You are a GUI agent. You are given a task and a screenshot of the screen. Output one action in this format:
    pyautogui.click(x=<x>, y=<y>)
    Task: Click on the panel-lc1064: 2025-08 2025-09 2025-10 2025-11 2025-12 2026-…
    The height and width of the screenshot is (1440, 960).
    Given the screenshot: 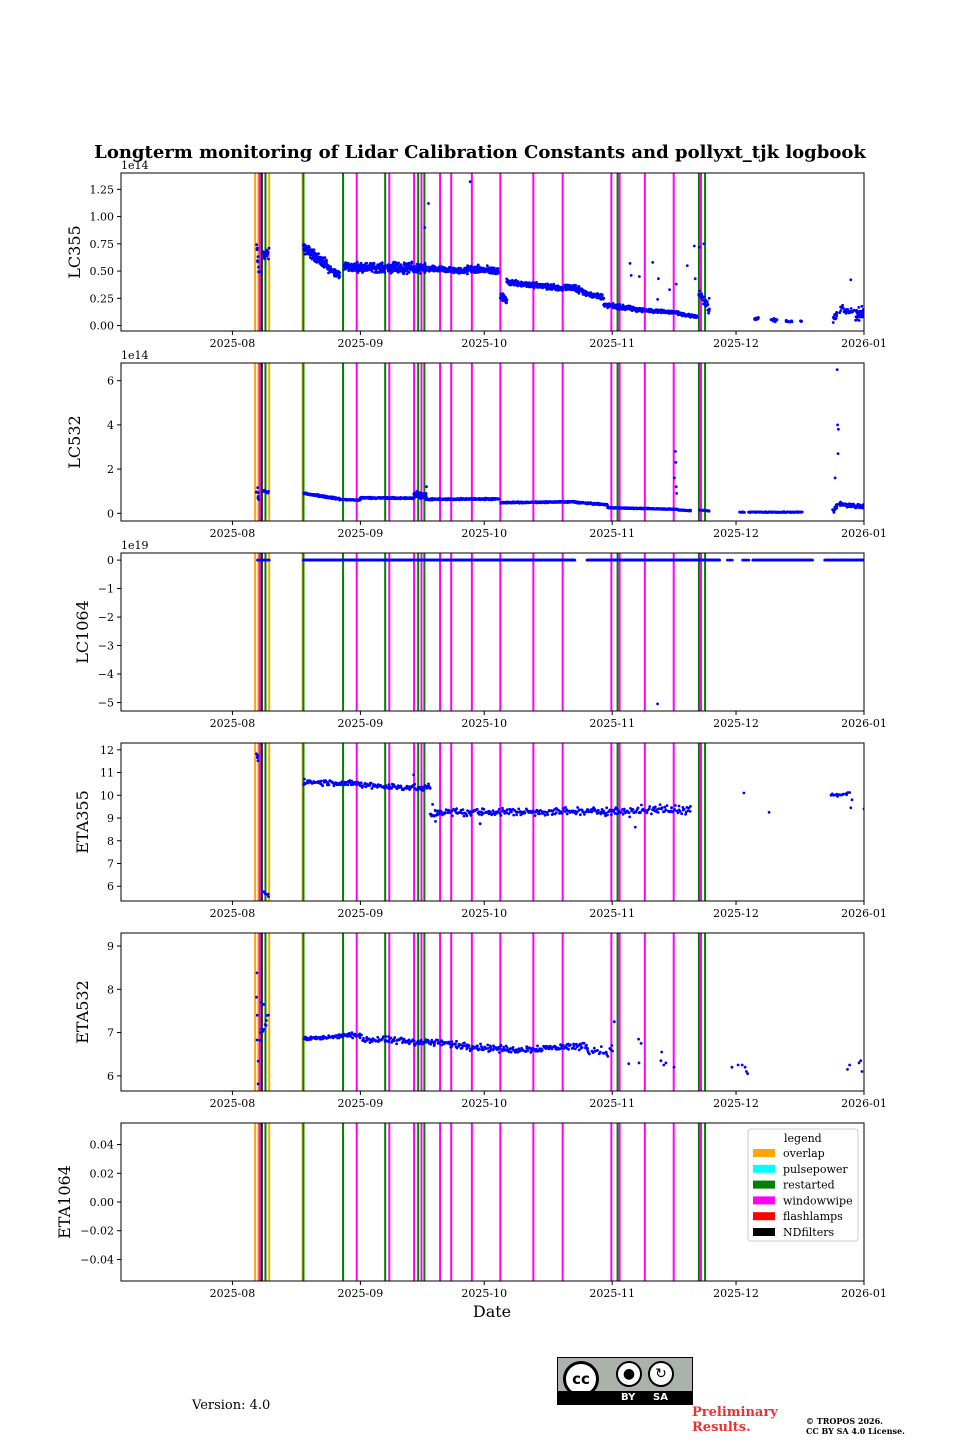 What is the action you would take?
    pyautogui.click(x=480, y=634)
    